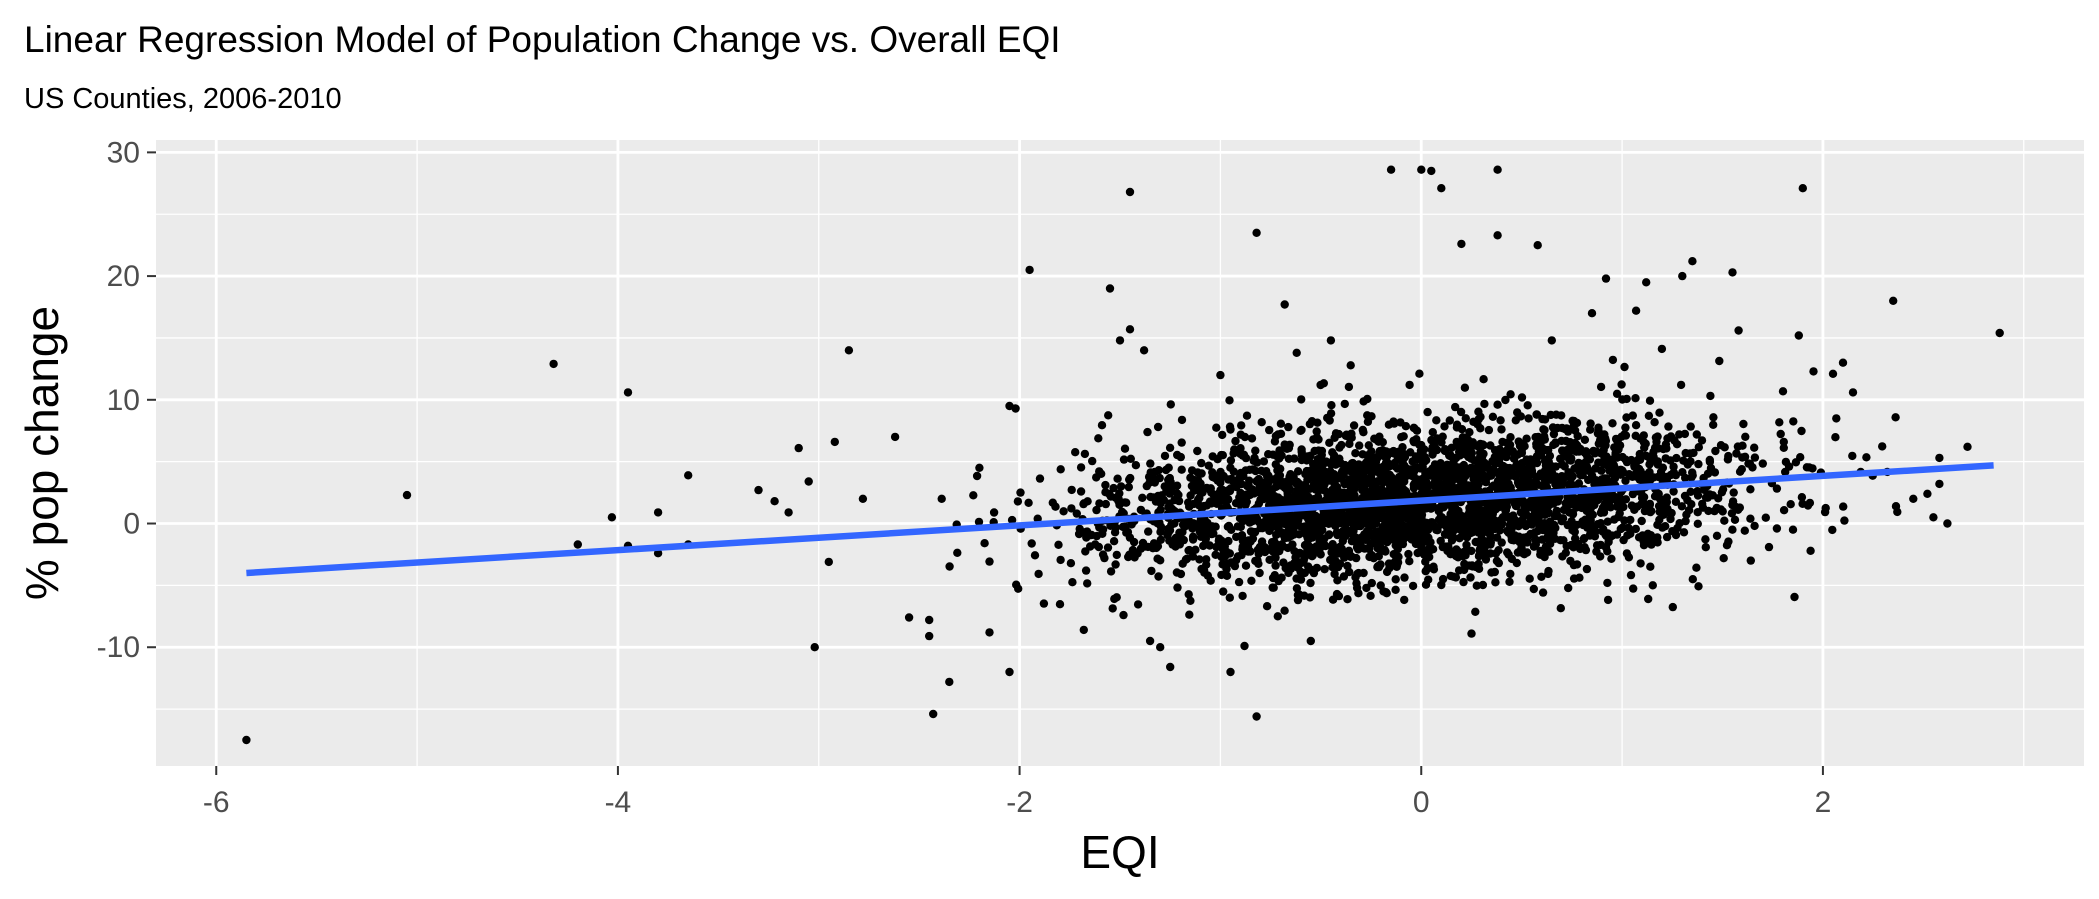  I want to click on regression-line-group, so click(1120, 519).